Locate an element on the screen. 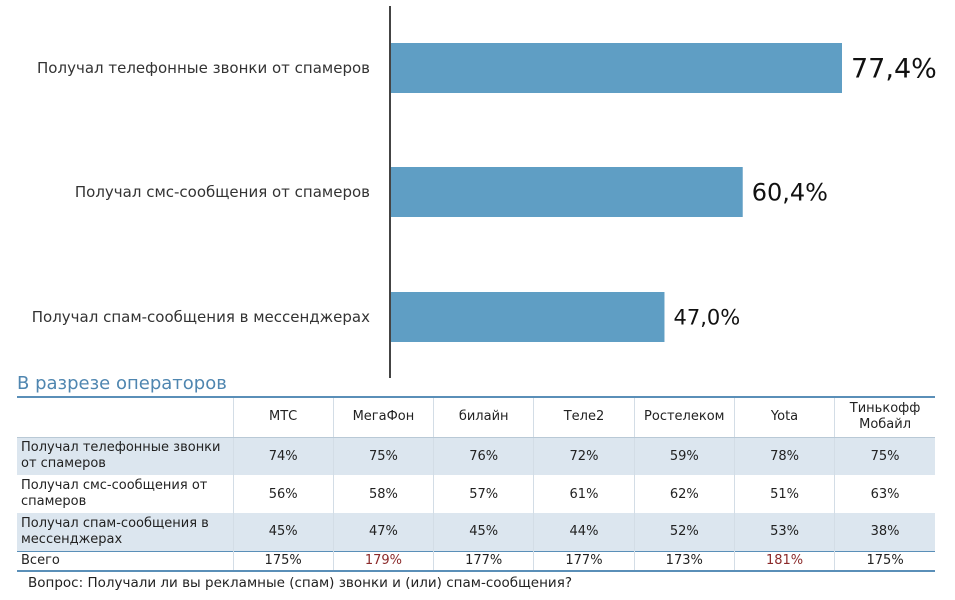 This screenshot has width=955, height=600. table-cell: 51% is located at coordinates (784, 494).